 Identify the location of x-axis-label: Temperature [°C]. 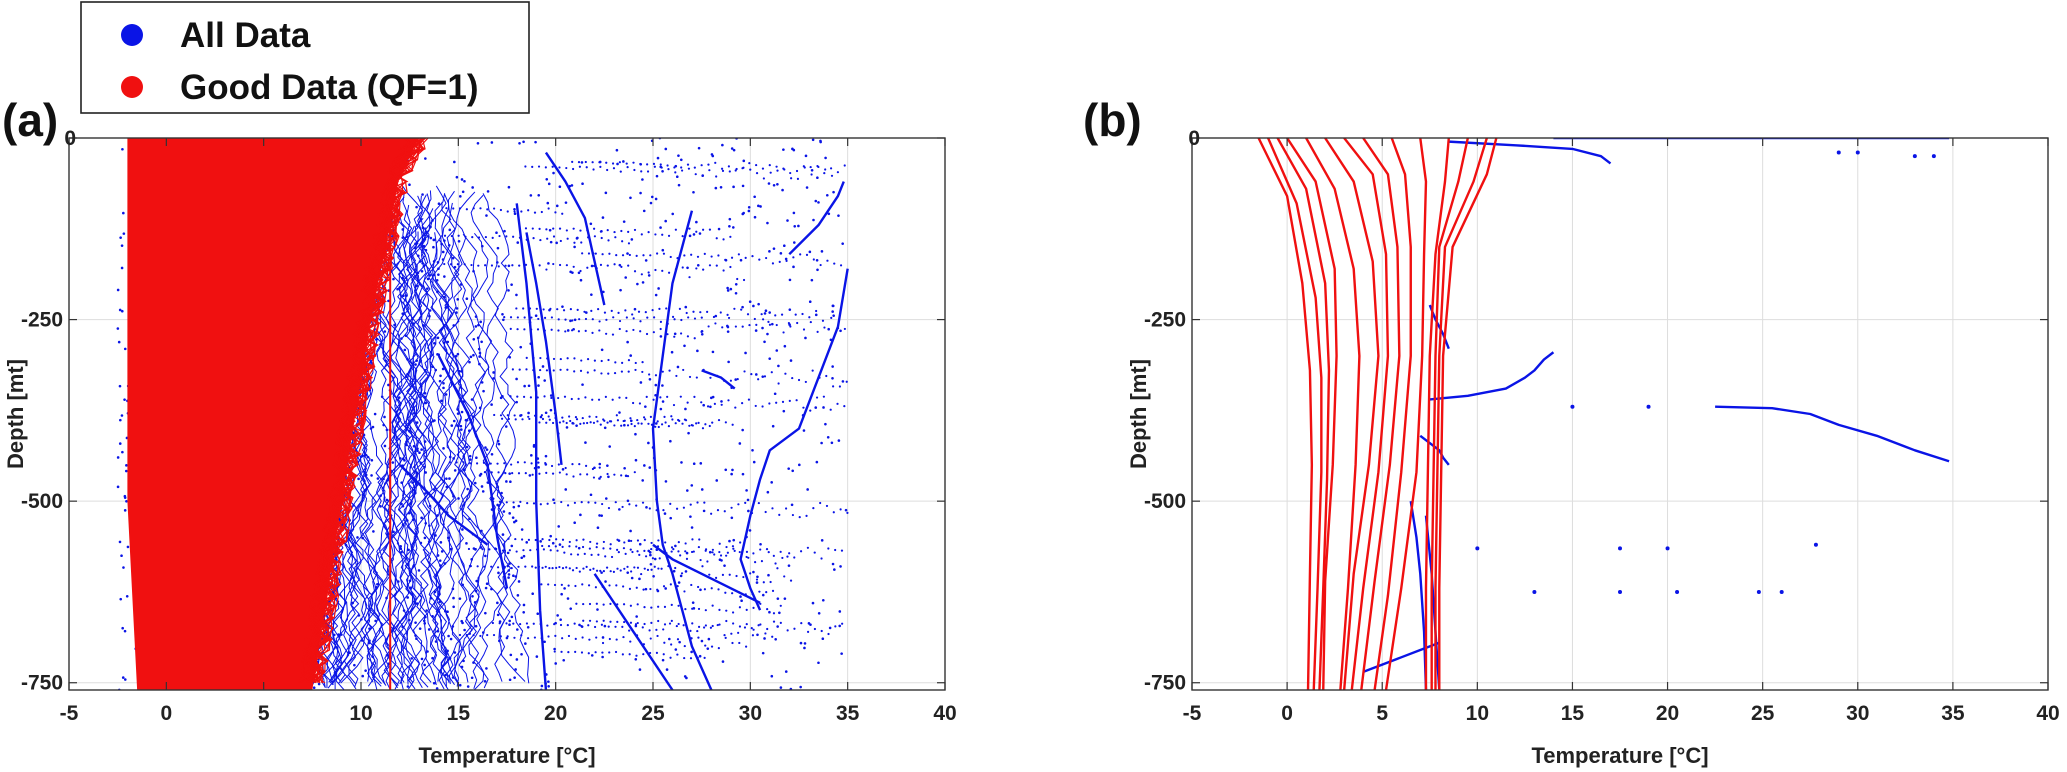
(1619, 755).